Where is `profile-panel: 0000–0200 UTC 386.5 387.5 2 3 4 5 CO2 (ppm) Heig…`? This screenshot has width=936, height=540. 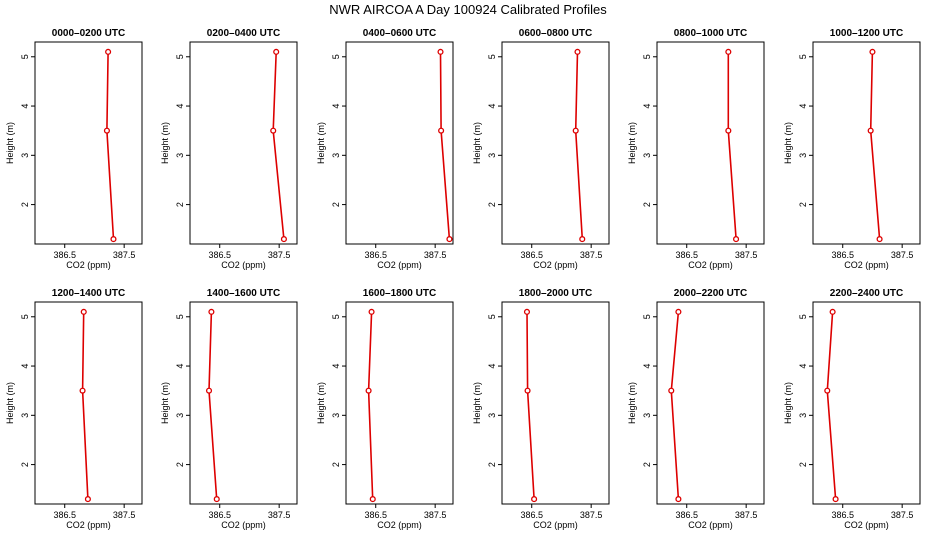 profile-panel: 0000–0200 UTC 386.5 387.5 2 3 4 5 CO2 (ppm) Heig… is located at coordinates (74, 149).